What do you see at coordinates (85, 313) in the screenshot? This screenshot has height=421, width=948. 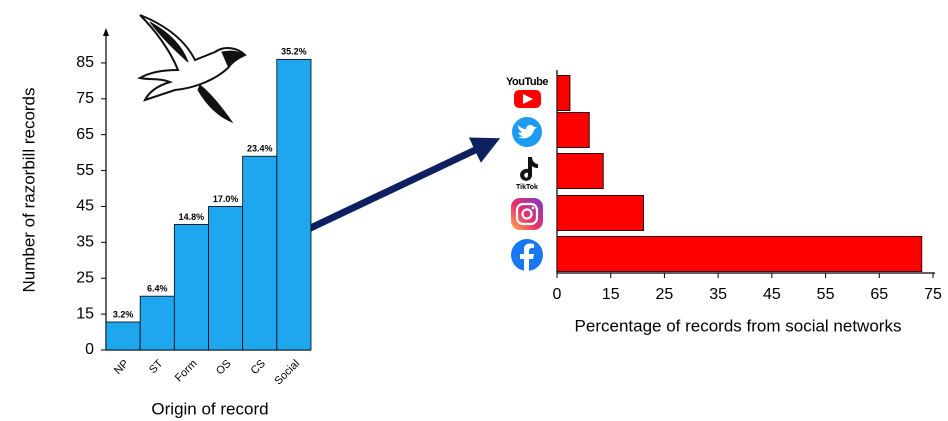 I see `y-tick-label: 15` at bounding box center [85, 313].